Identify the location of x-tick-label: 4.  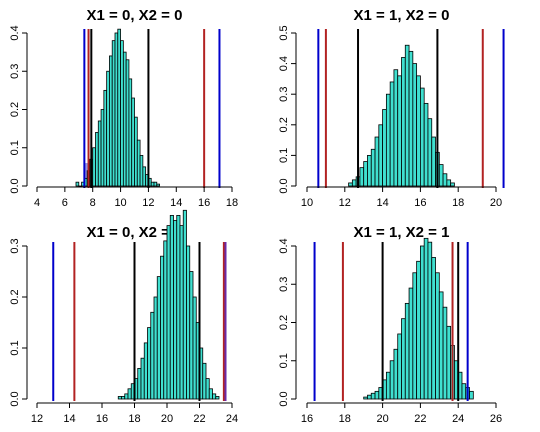
(37, 203).